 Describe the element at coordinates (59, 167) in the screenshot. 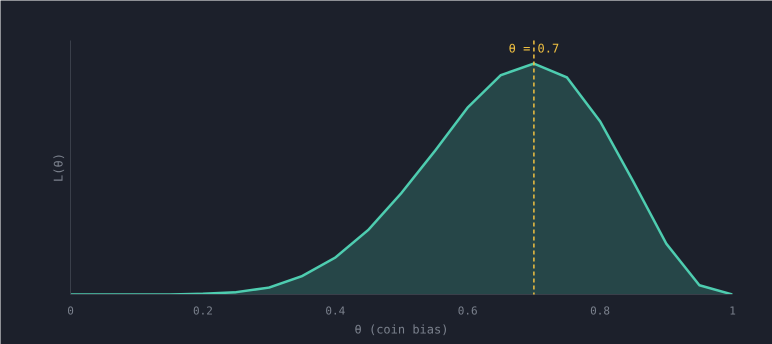

I see `y-axis-title: L(θ)` at that location.